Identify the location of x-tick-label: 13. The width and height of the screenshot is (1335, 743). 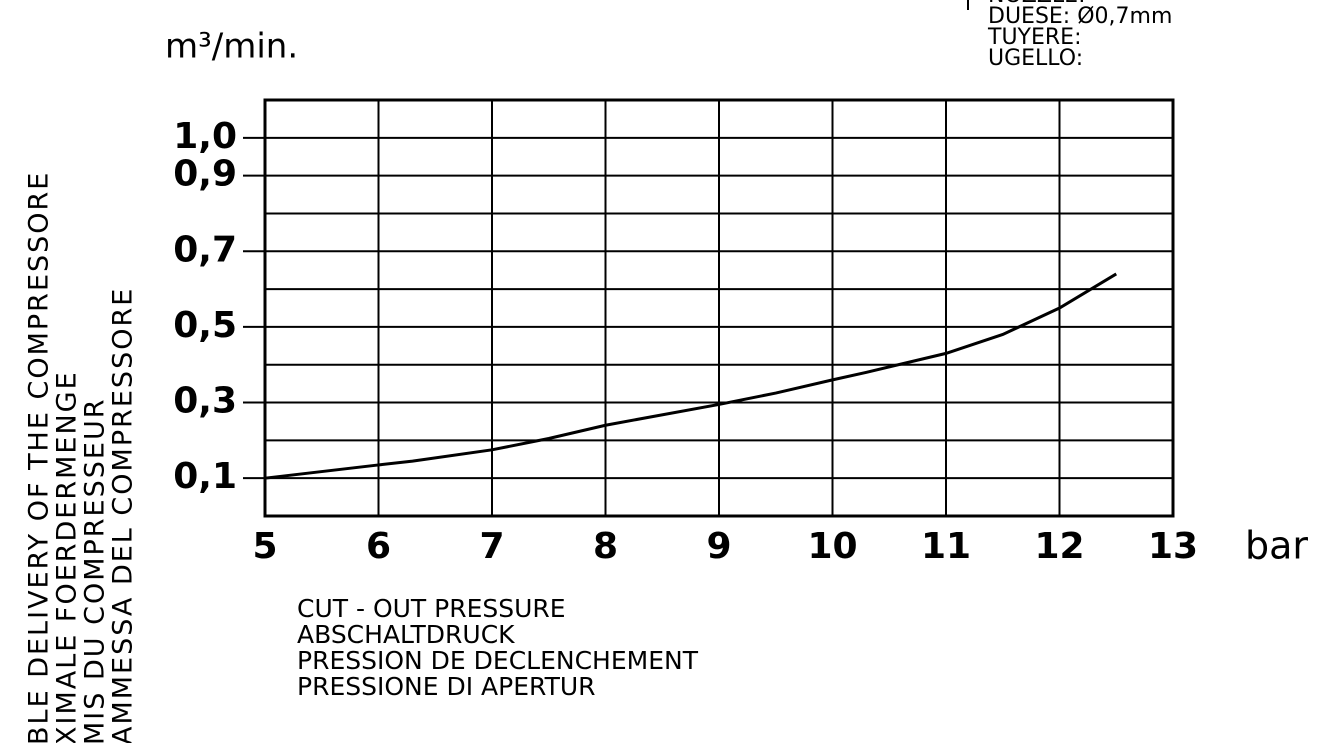
(1173, 546).